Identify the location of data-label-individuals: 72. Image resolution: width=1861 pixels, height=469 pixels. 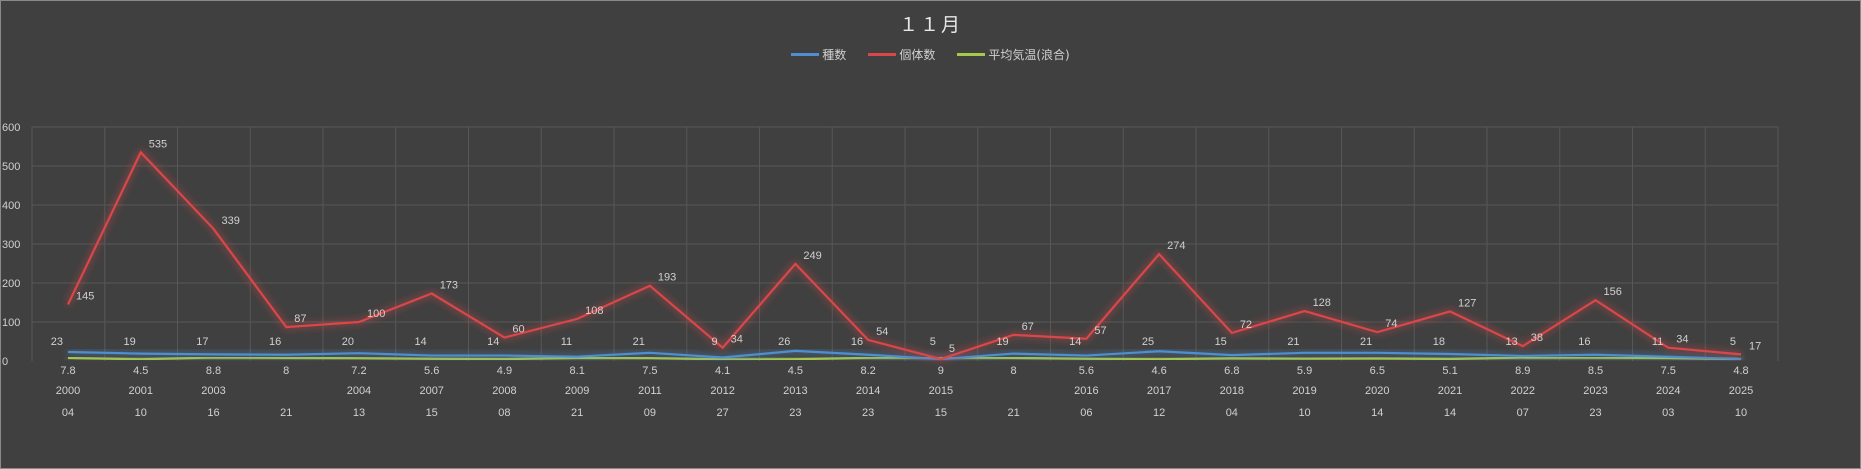
(1246, 325).